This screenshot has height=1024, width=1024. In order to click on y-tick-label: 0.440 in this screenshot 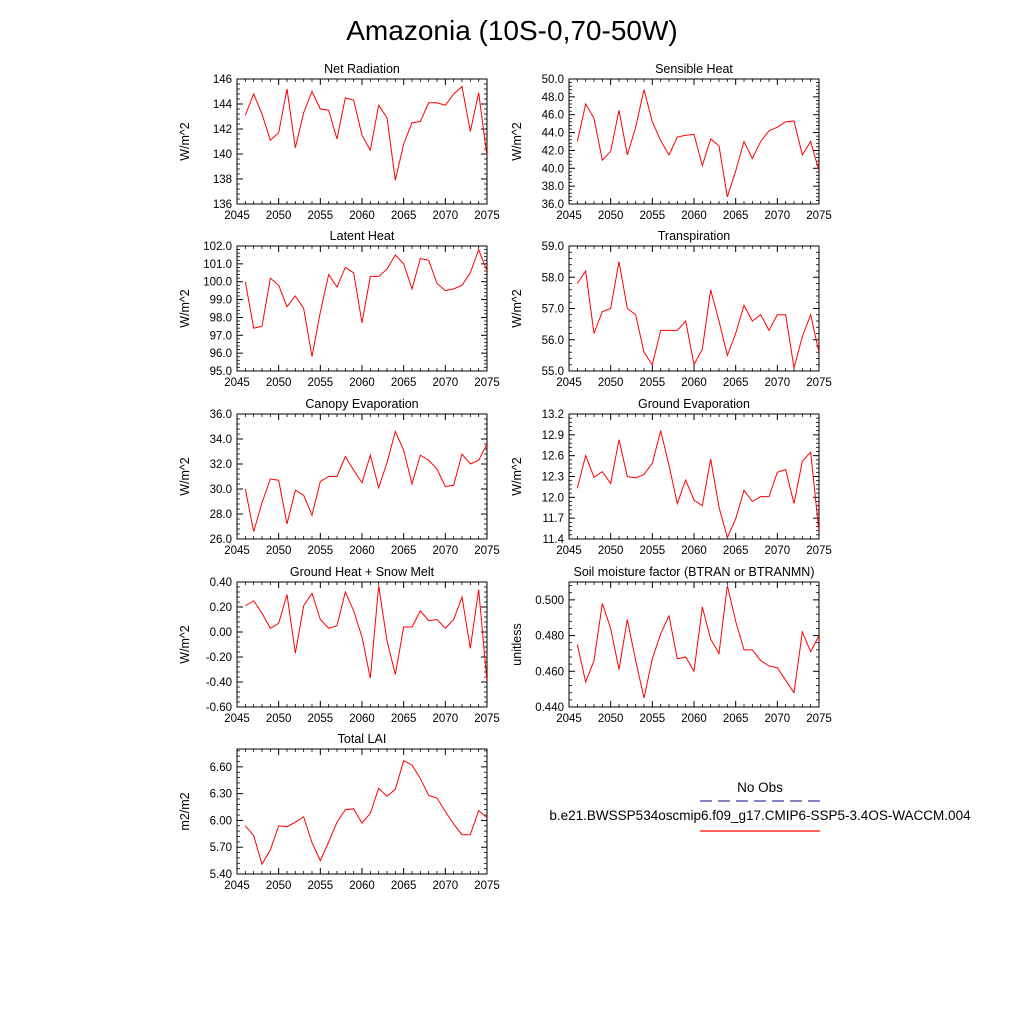, I will do `click(549, 708)`.